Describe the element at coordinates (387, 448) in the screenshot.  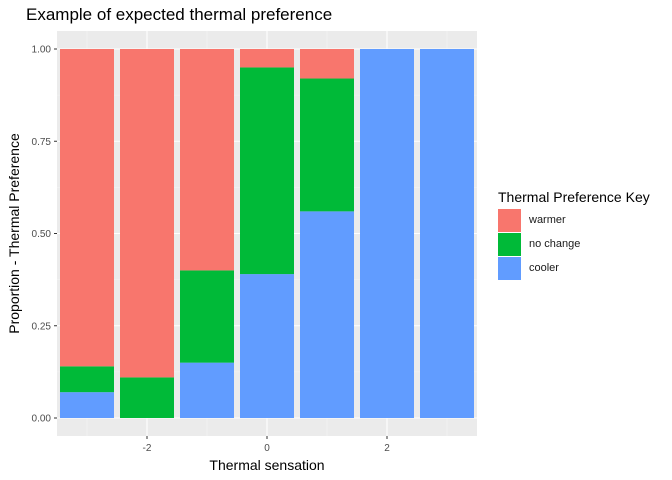
I see `x-tick-label: 2` at that location.